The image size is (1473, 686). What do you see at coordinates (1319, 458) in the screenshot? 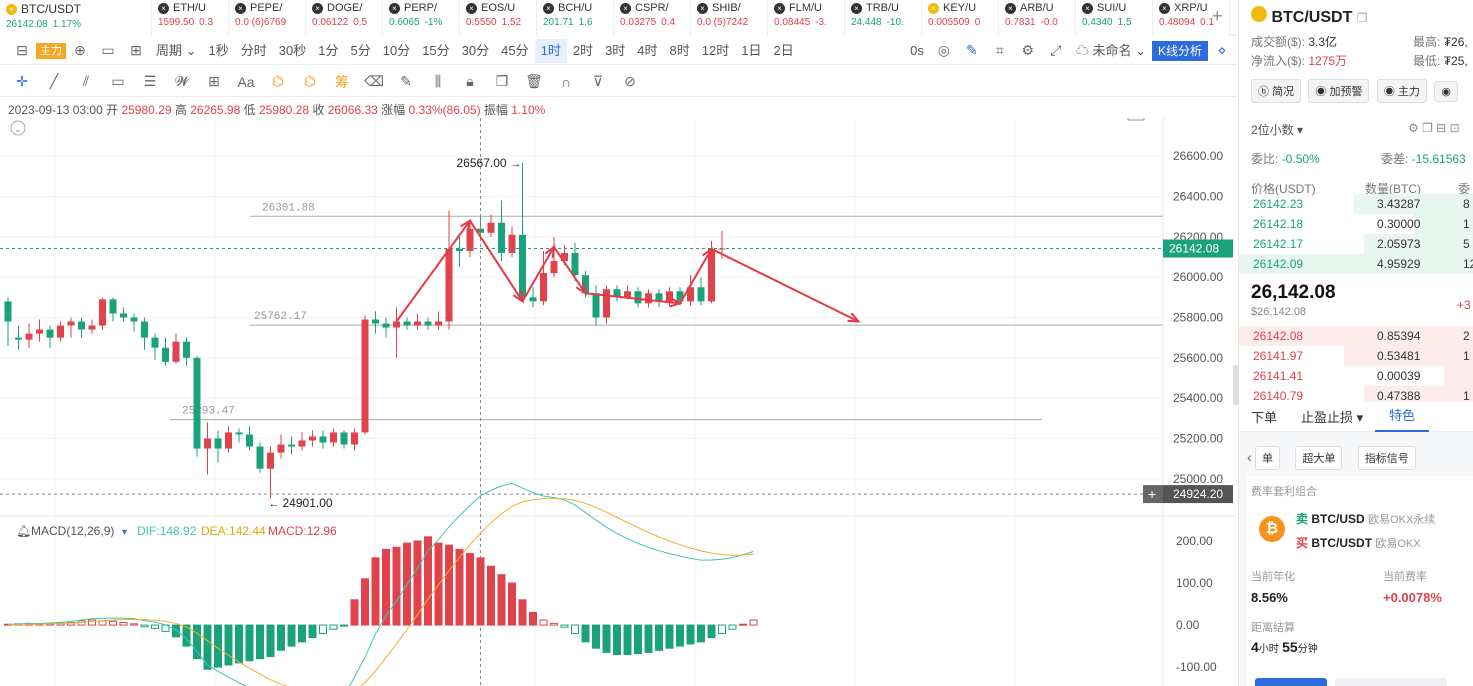
I see `large-order-button: 超大单` at bounding box center [1319, 458].